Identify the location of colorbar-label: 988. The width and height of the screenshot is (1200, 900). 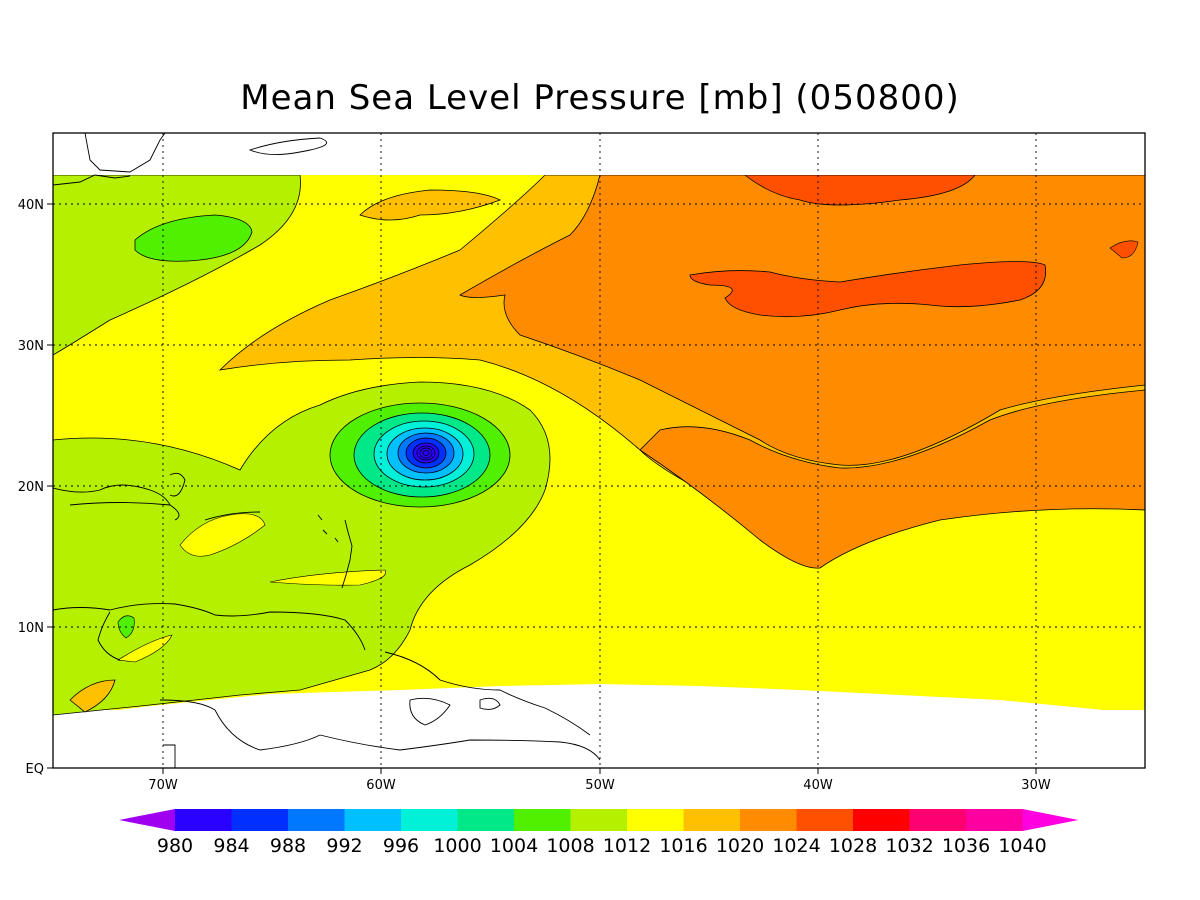
(288, 846).